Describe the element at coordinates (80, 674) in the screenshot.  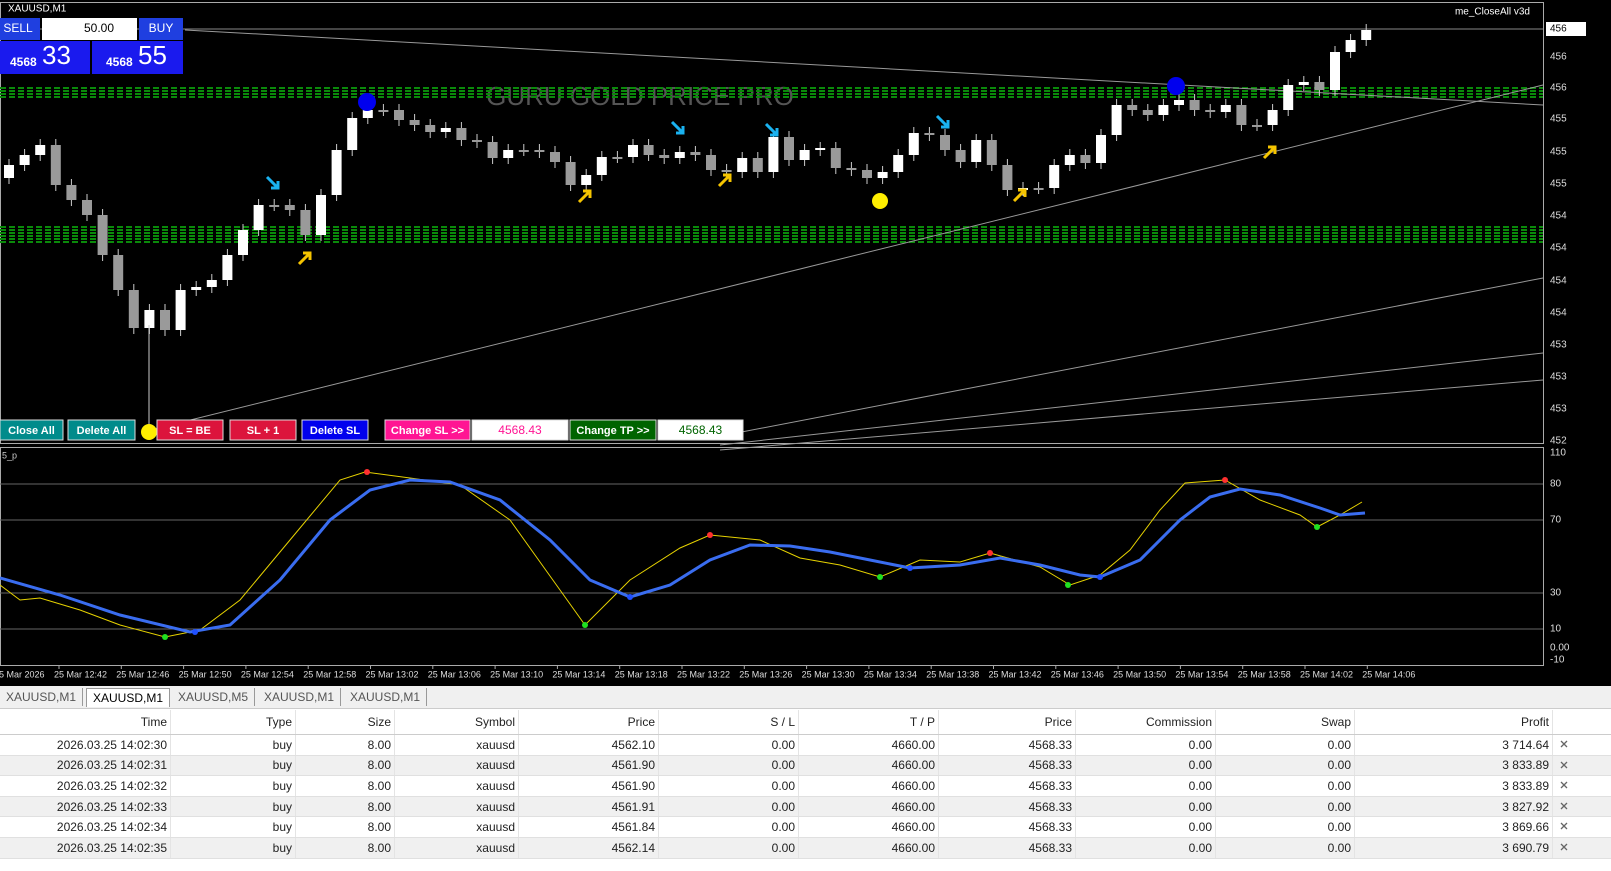
I see `time-axis-label: 25 Mar 12:42` at that location.